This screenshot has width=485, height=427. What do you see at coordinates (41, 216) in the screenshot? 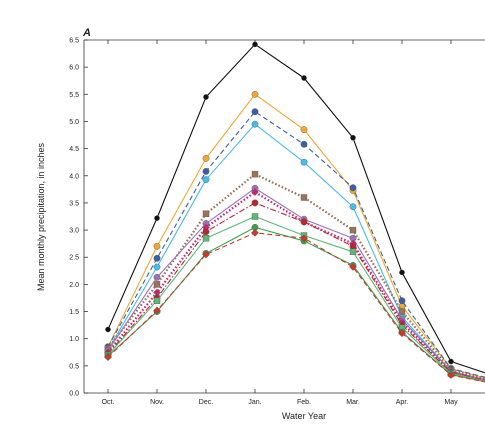
I see `y-axis-label: Mean monthly precipitation, in inches` at bounding box center [41, 216].